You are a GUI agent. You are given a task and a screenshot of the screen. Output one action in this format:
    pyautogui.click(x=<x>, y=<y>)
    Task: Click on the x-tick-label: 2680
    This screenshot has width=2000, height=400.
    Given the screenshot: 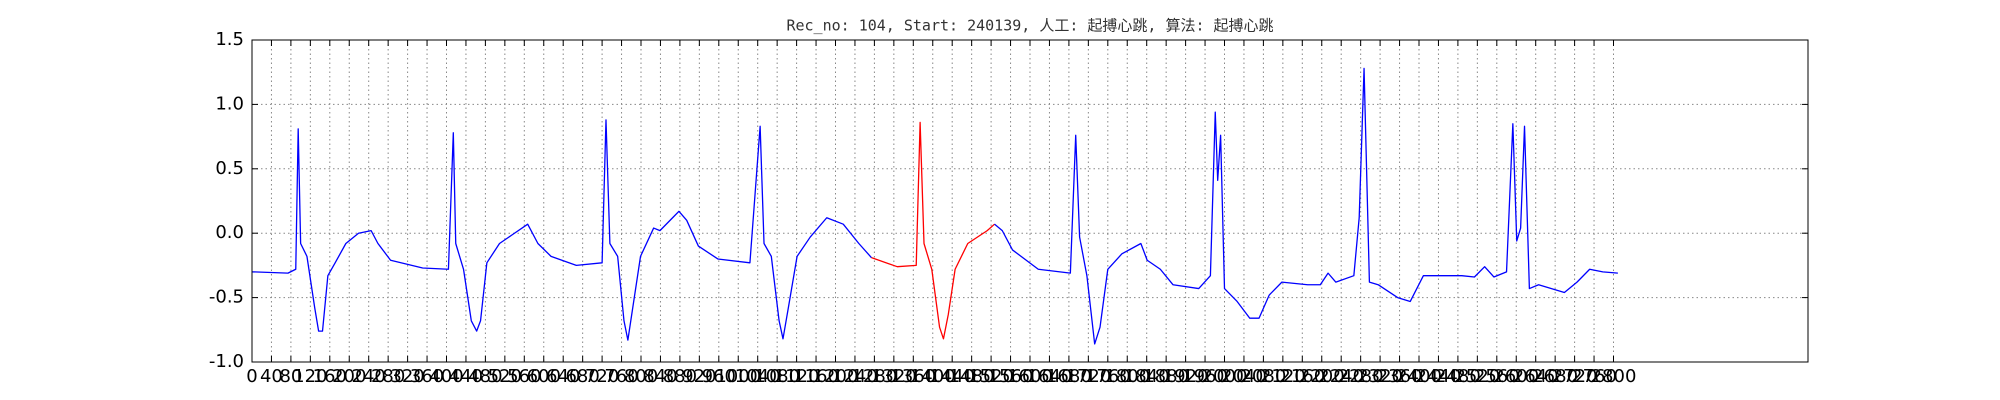 What is the action you would take?
    pyautogui.click(x=1555, y=376)
    